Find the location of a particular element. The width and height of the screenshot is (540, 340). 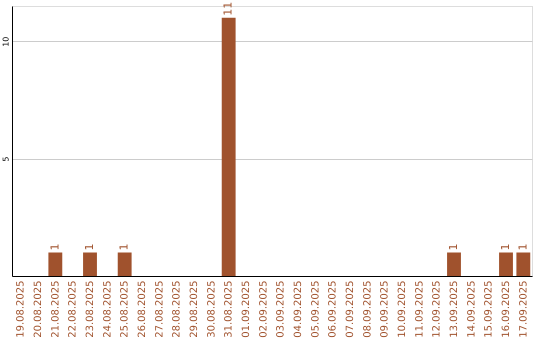

x-tick-label: 09.09.2025 is located at coordinates (385, 309).